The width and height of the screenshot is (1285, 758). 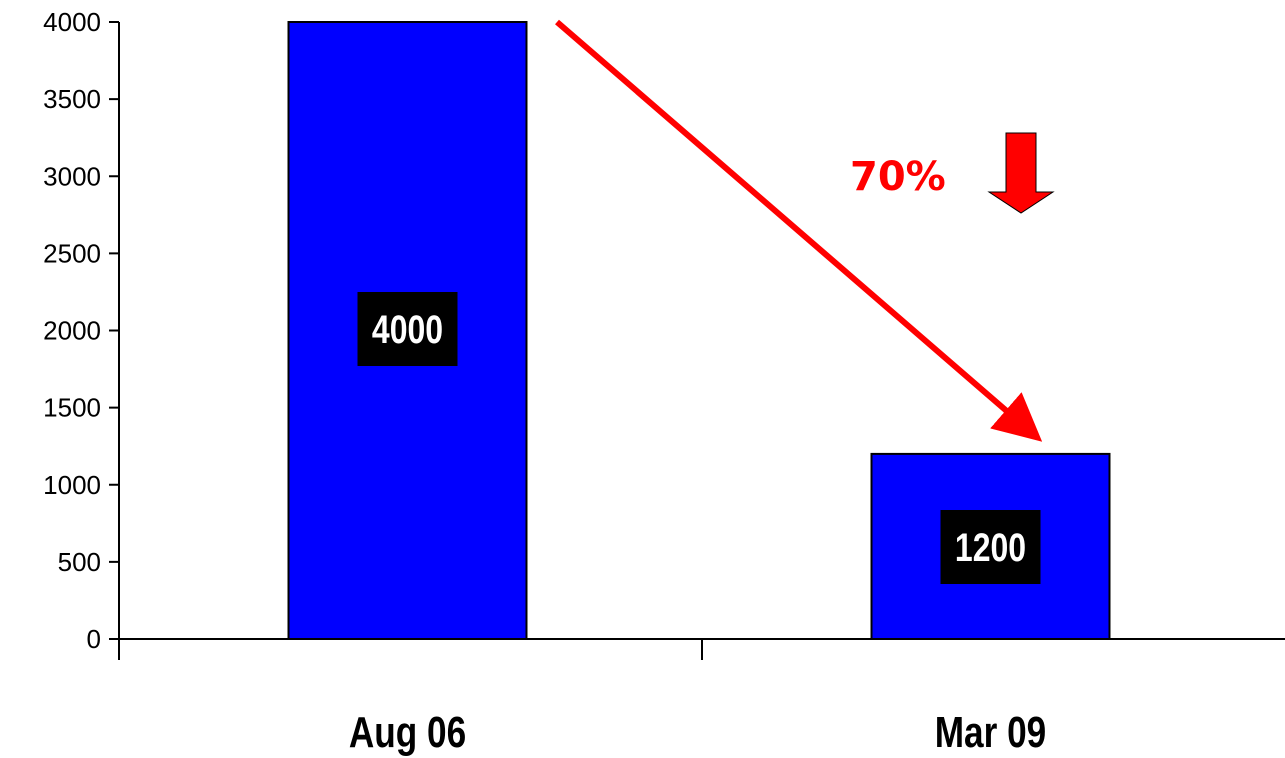 I want to click on y-axis-ticks: 0 500 1000 1500 2000 2500 3000 3500 4000, so click(x=81, y=330).